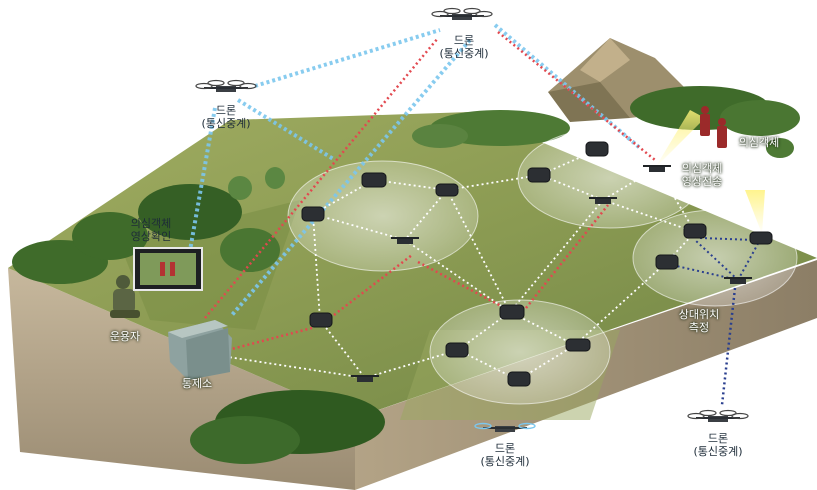 This screenshot has height=490, width=817. Describe the element at coordinates (759, 142) in the screenshot. I see `label-suspect-object: 의심객체` at that location.